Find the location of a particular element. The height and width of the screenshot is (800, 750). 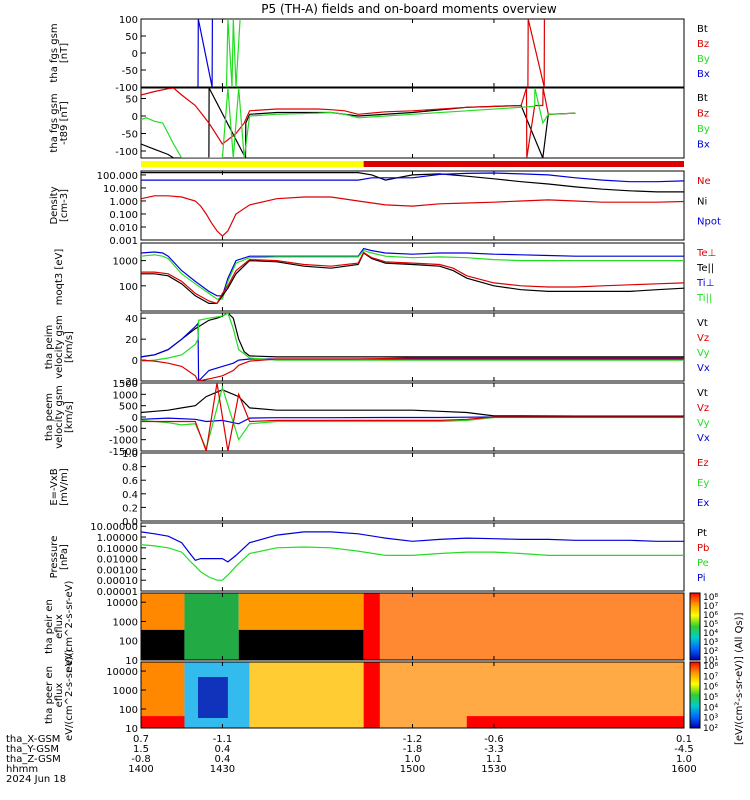

y-axis-label-10-1: eflux is located at coordinates (59, 695).